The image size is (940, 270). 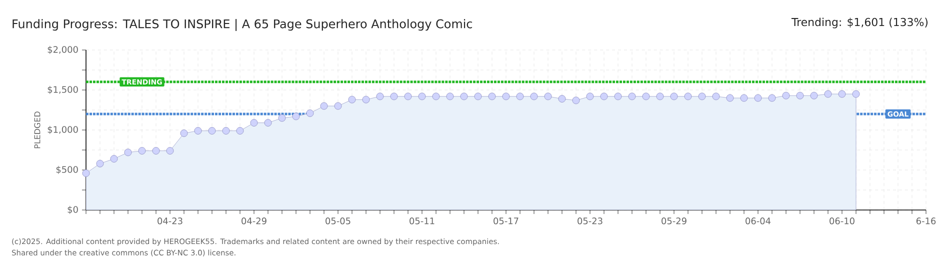 What do you see at coordinates (422, 221) in the screenshot?
I see `x-tick-label: 05-11` at bounding box center [422, 221].